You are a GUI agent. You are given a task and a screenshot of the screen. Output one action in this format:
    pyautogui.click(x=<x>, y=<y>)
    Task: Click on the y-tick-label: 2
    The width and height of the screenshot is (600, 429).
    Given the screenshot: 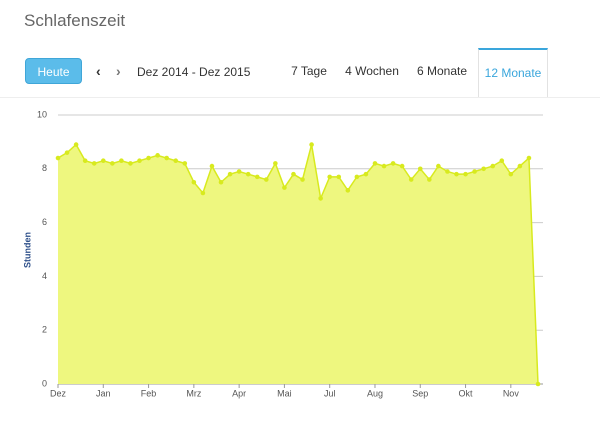 What is the action you would take?
    pyautogui.click(x=44, y=330)
    